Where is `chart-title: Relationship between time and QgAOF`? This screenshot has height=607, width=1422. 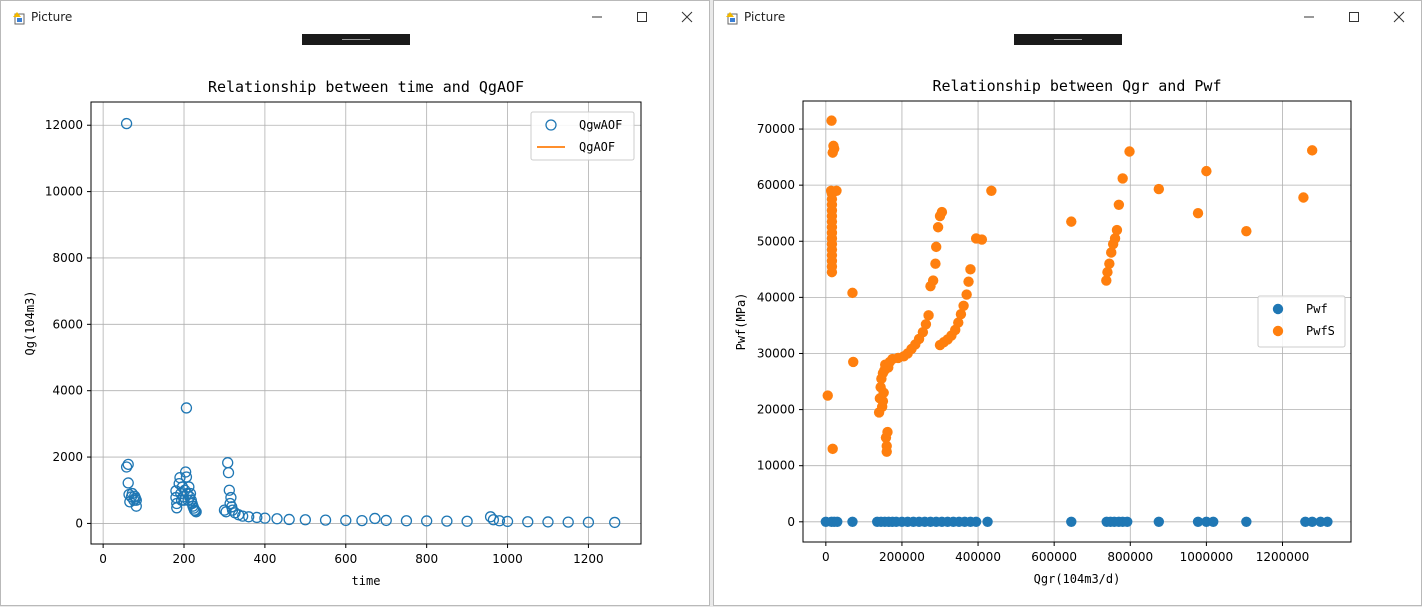
chart-title: Relationship between time and QgAOF is located at coordinates (366, 87).